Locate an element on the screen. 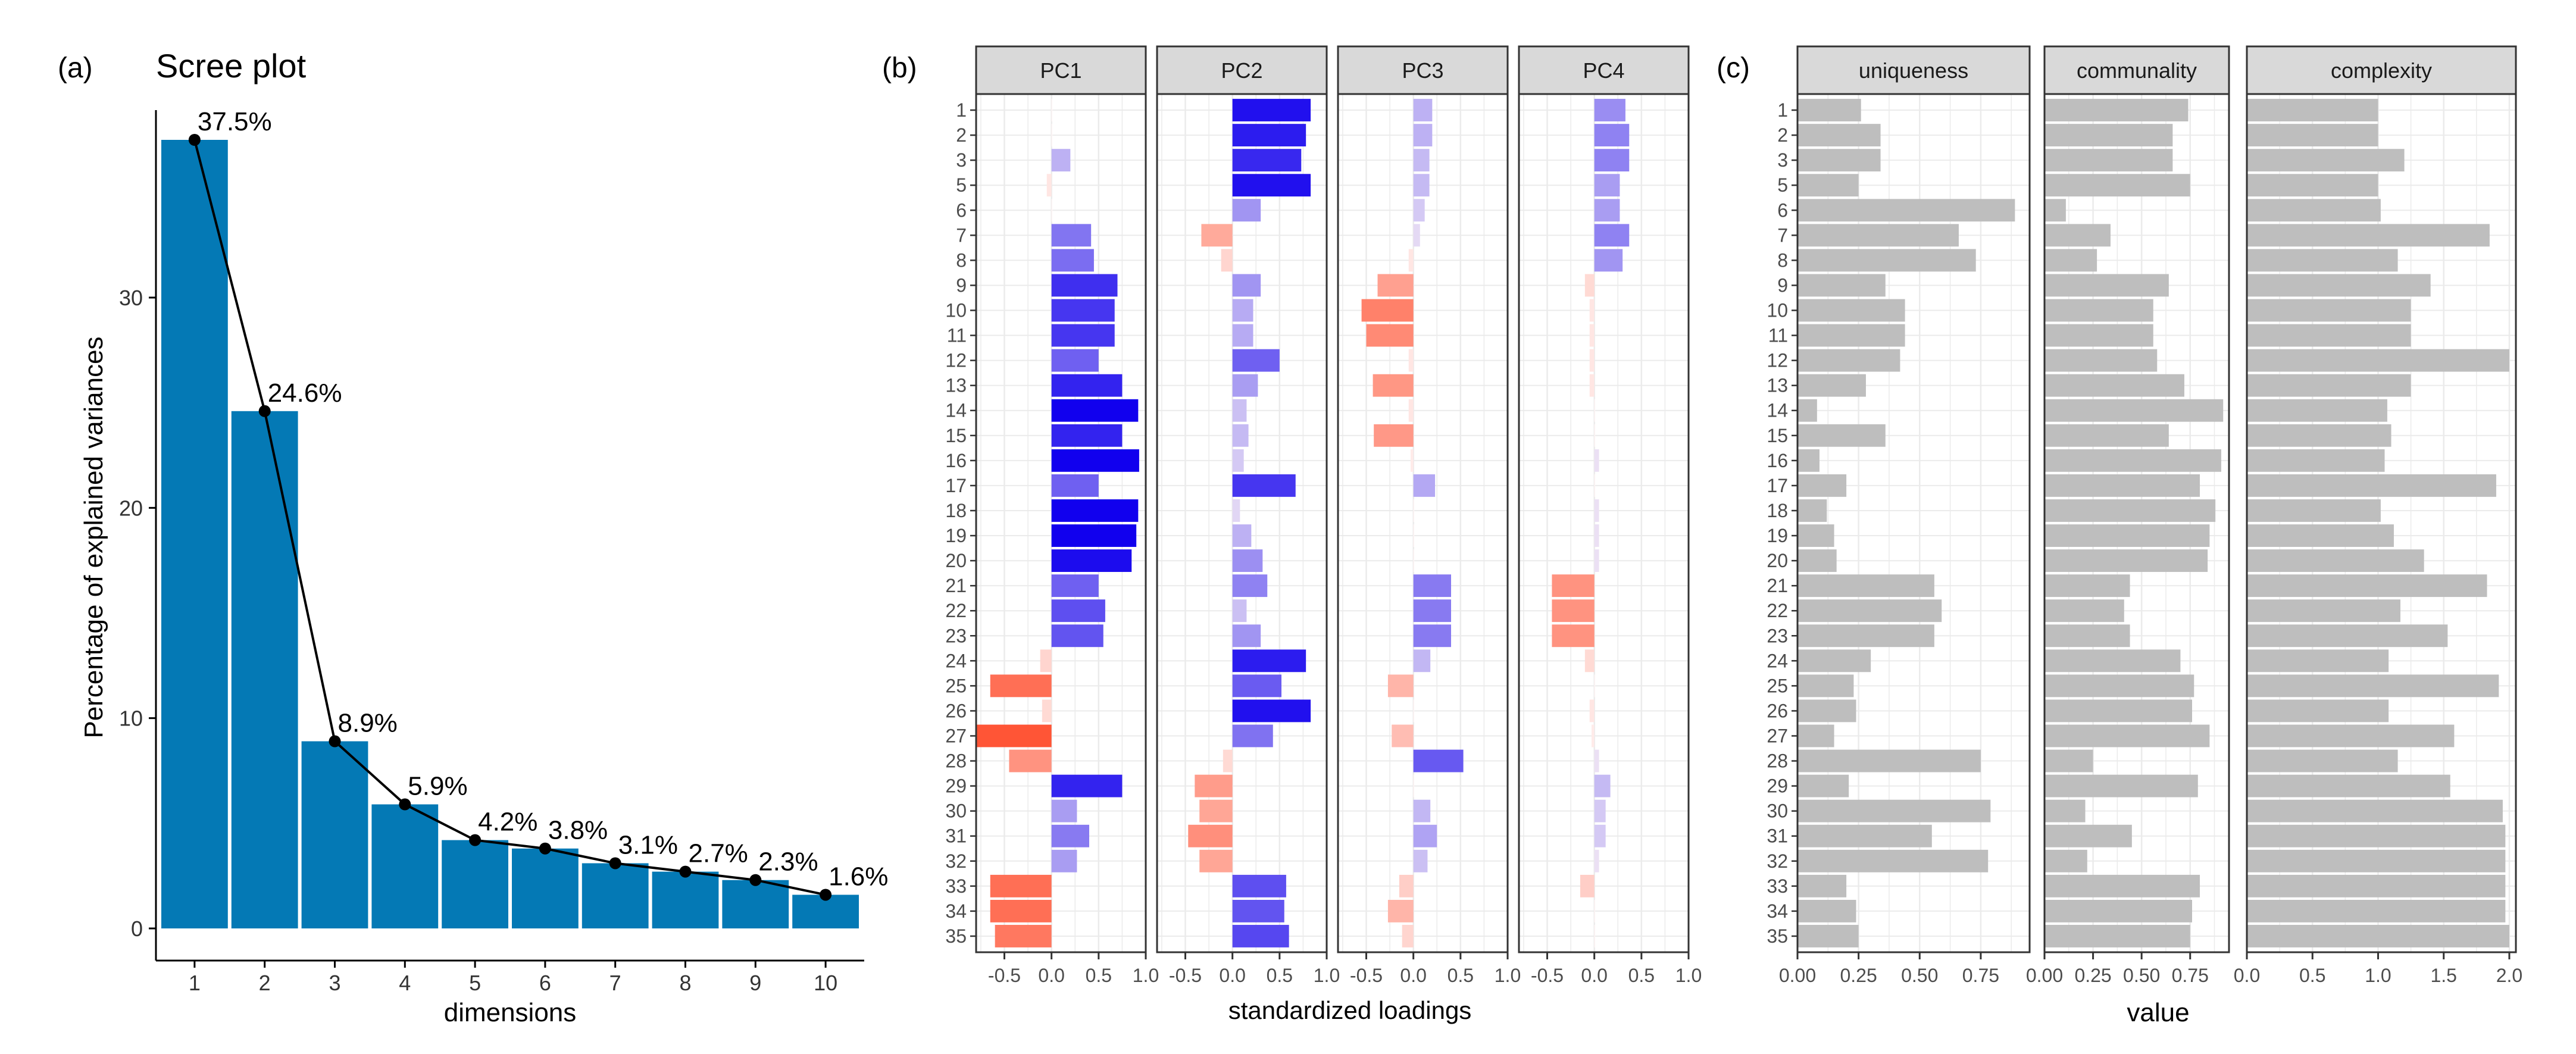 This screenshot has height=1054, width=2576. loadings-strip is located at coordinates (1604, 70).